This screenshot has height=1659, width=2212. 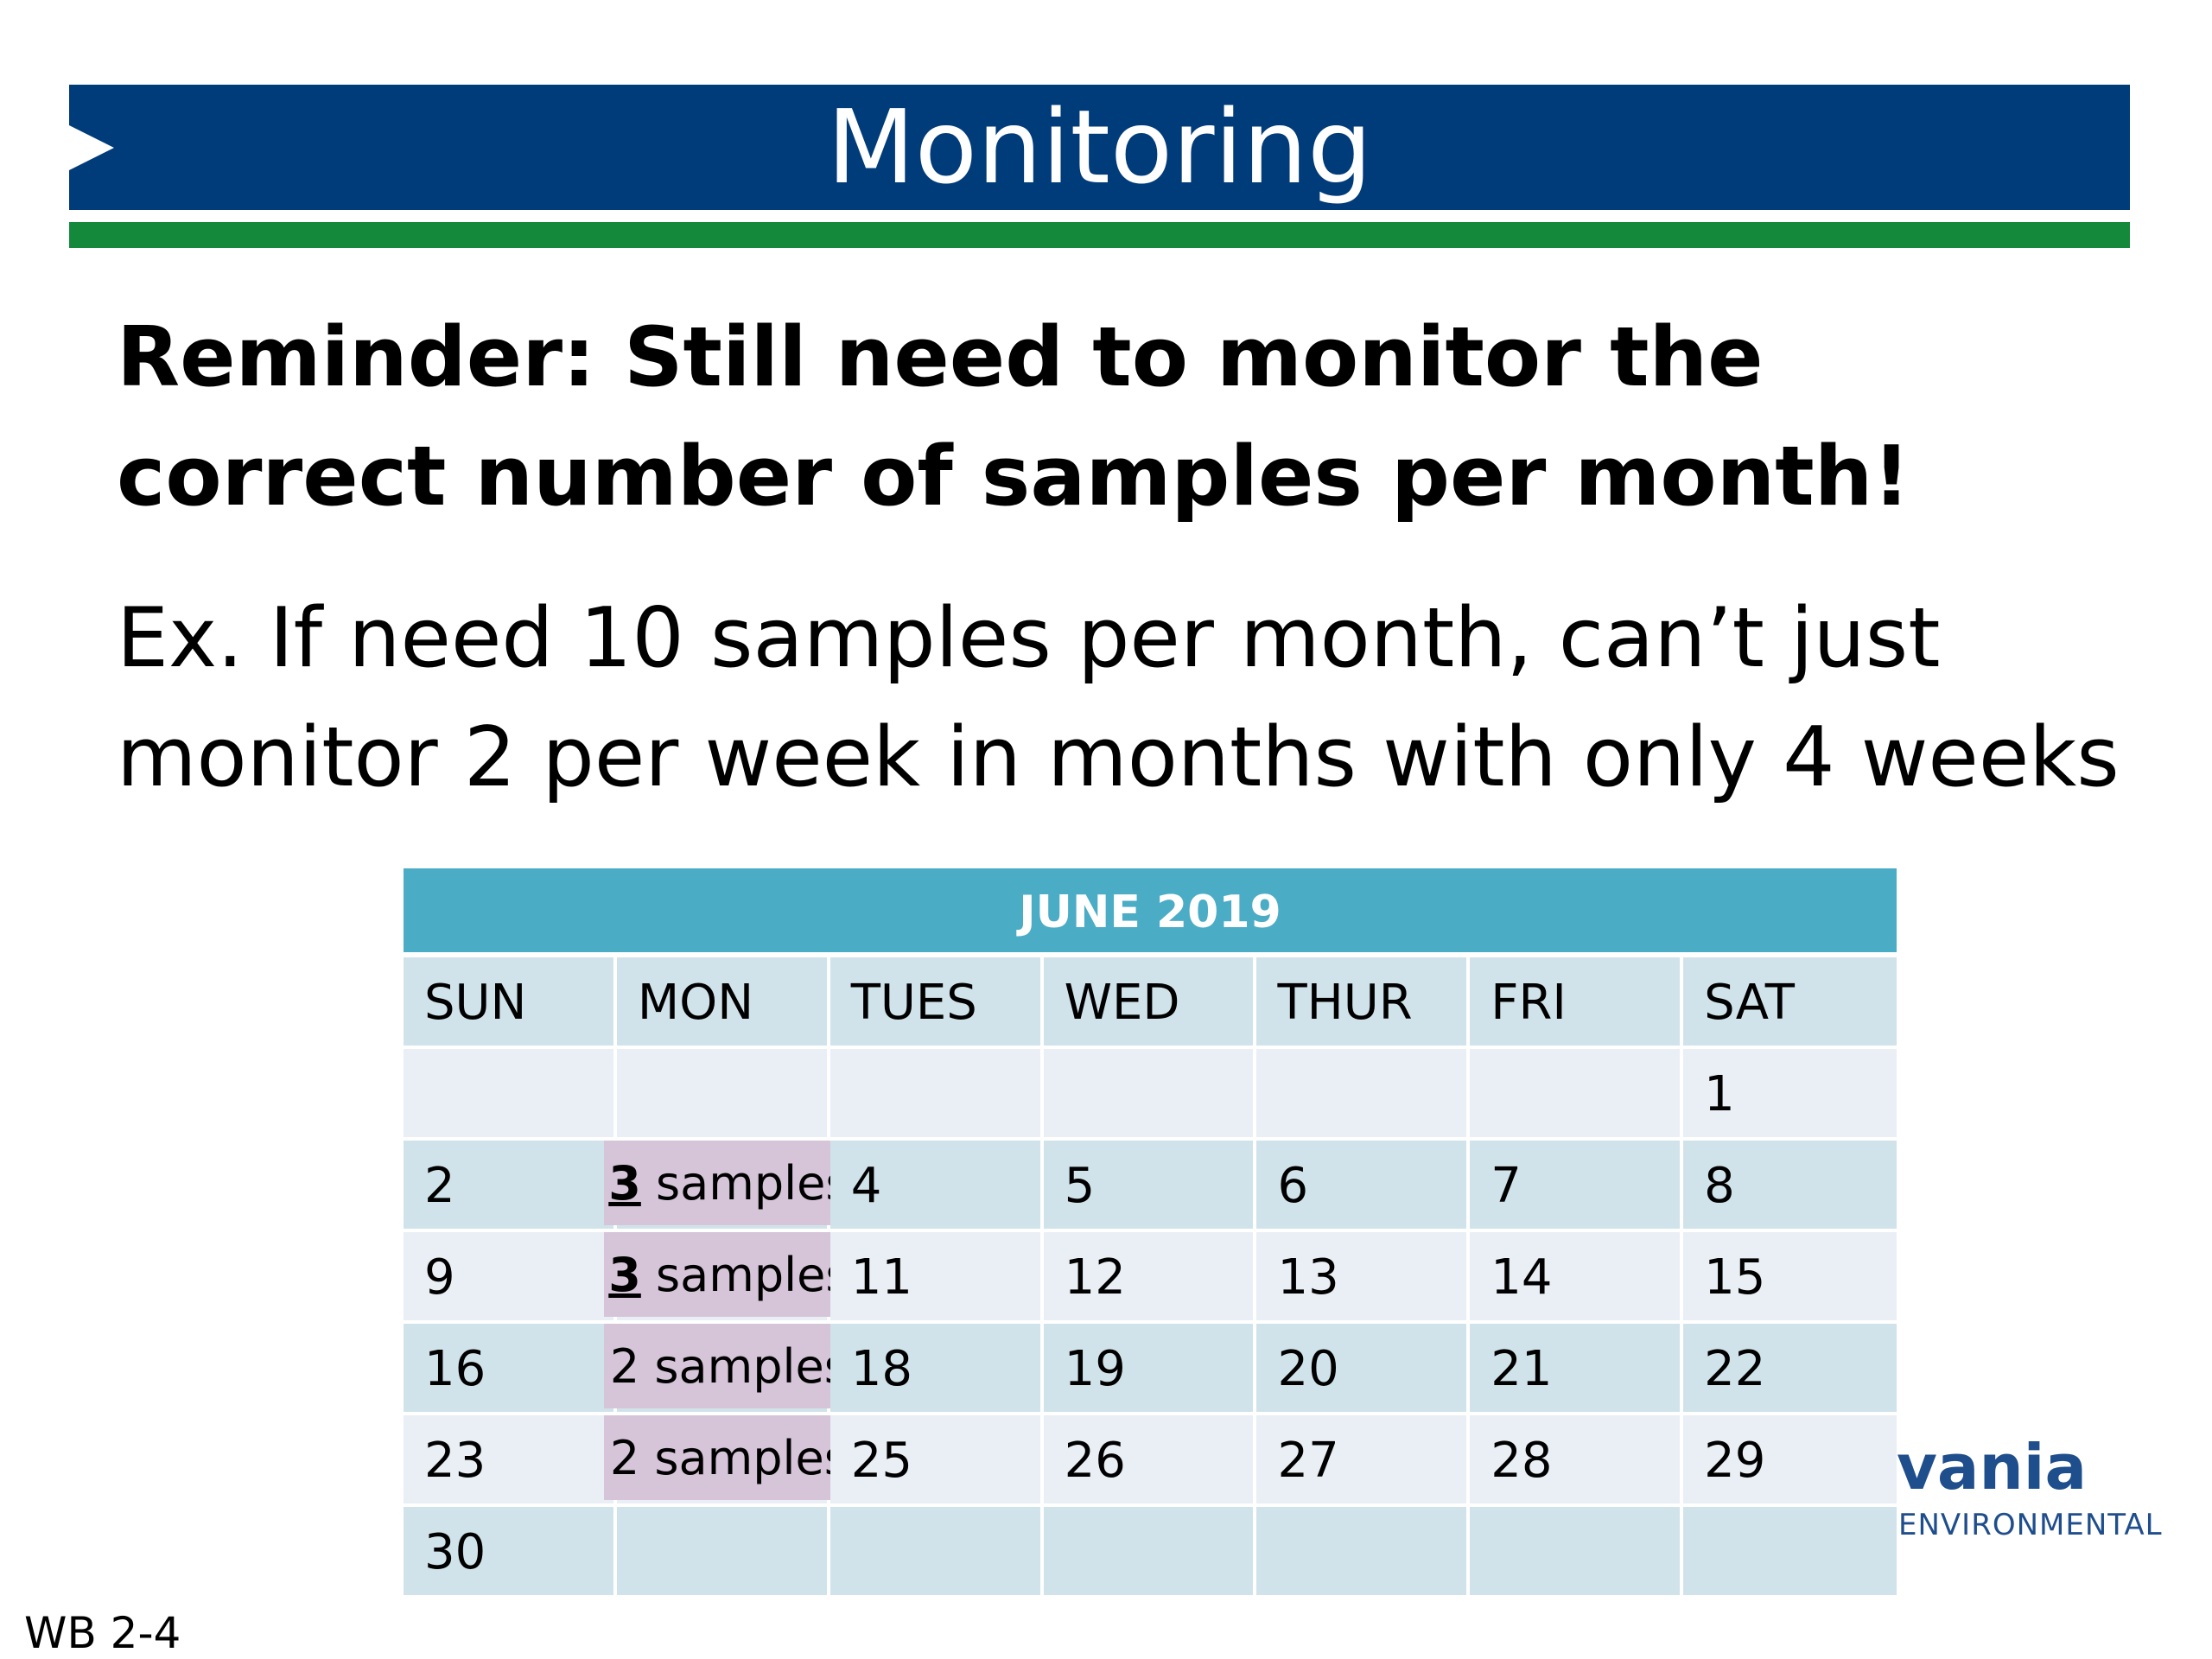 I want to click on slide-title: Monitoring, so click(x=1099, y=147).